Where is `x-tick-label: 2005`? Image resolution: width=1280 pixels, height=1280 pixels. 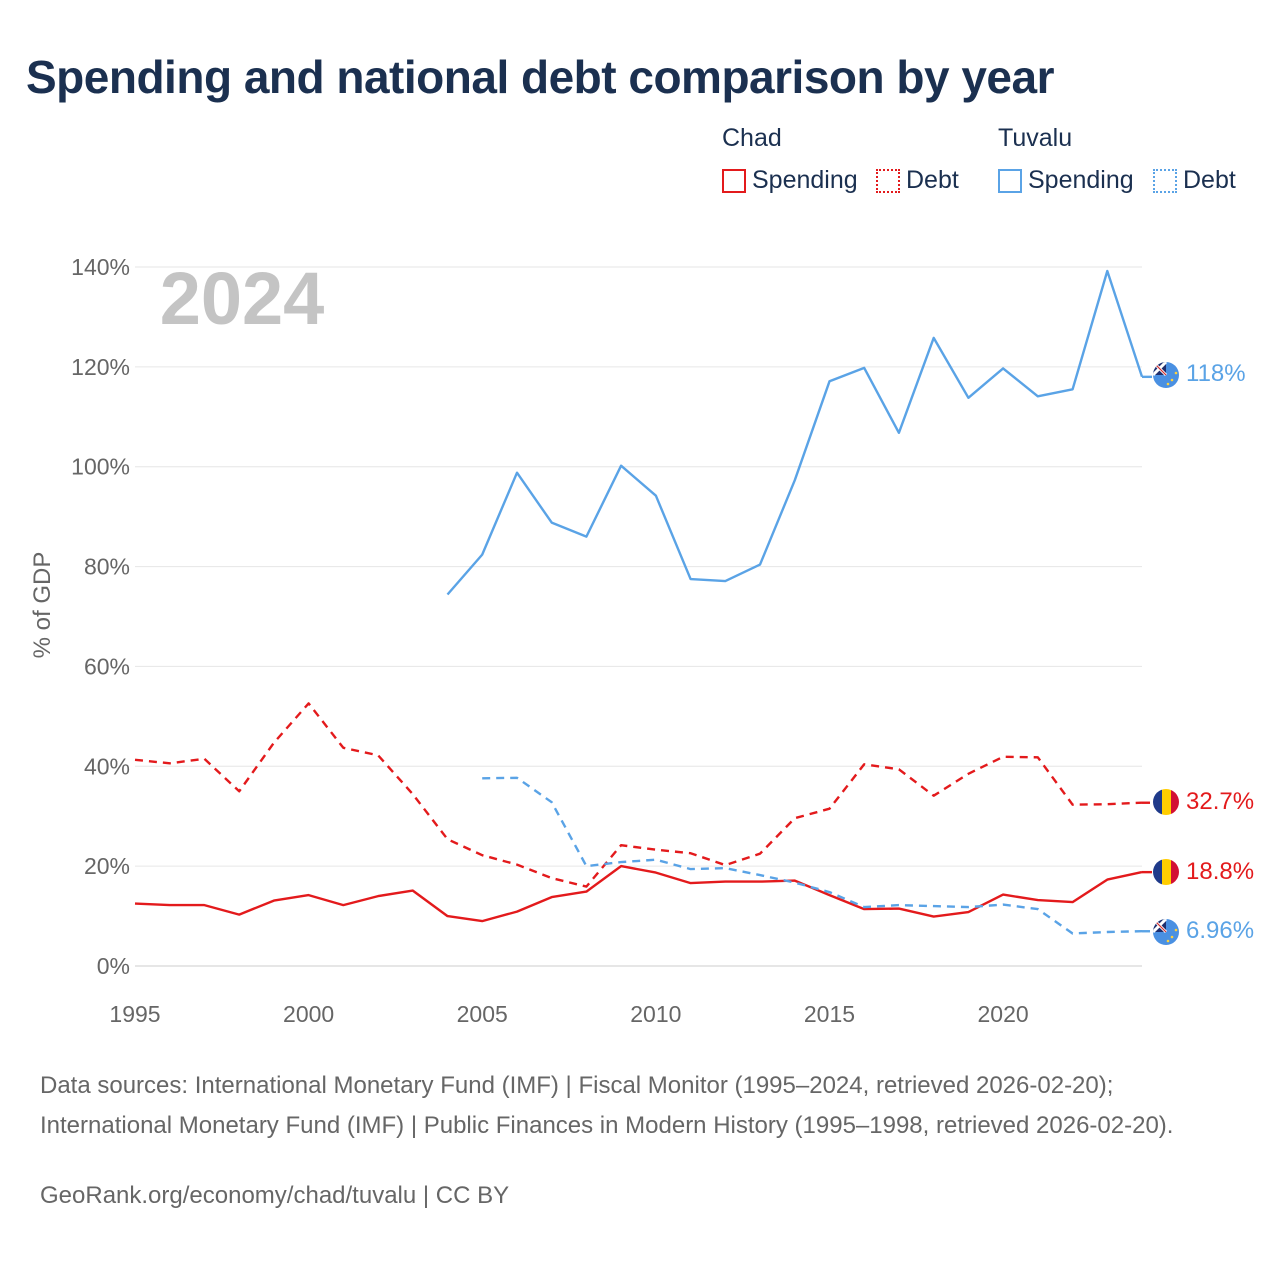 x-tick-label: 2005 is located at coordinates (482, 1014).